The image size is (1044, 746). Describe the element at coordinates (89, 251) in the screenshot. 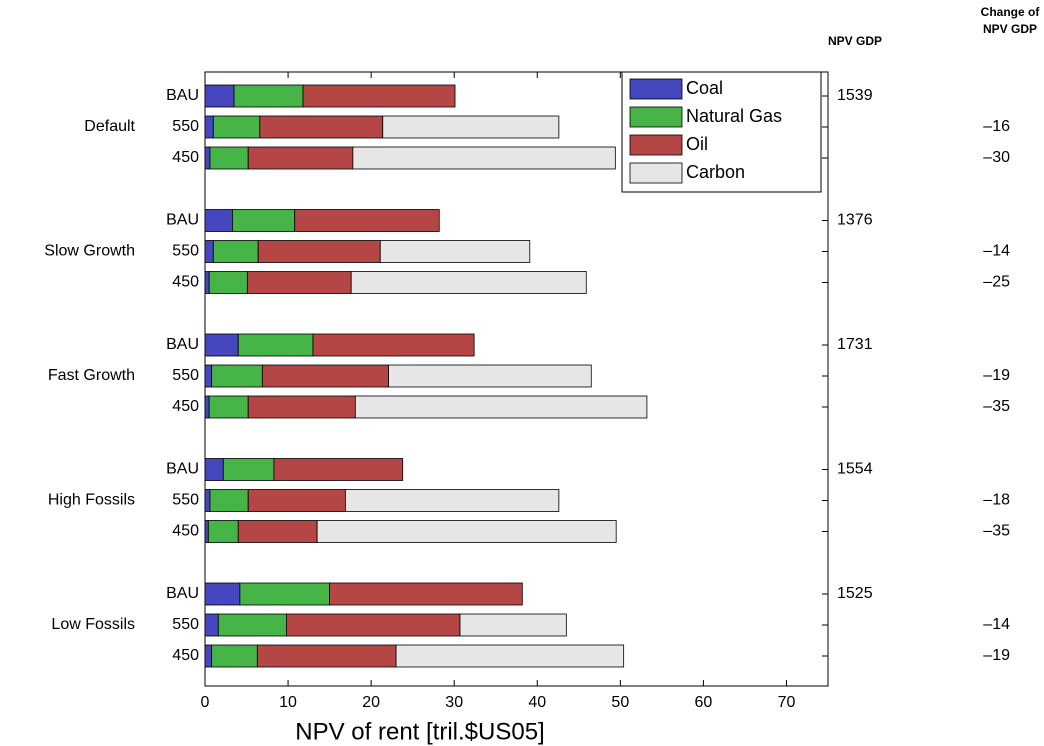

I see `group-label: Slow Growth` at that location.